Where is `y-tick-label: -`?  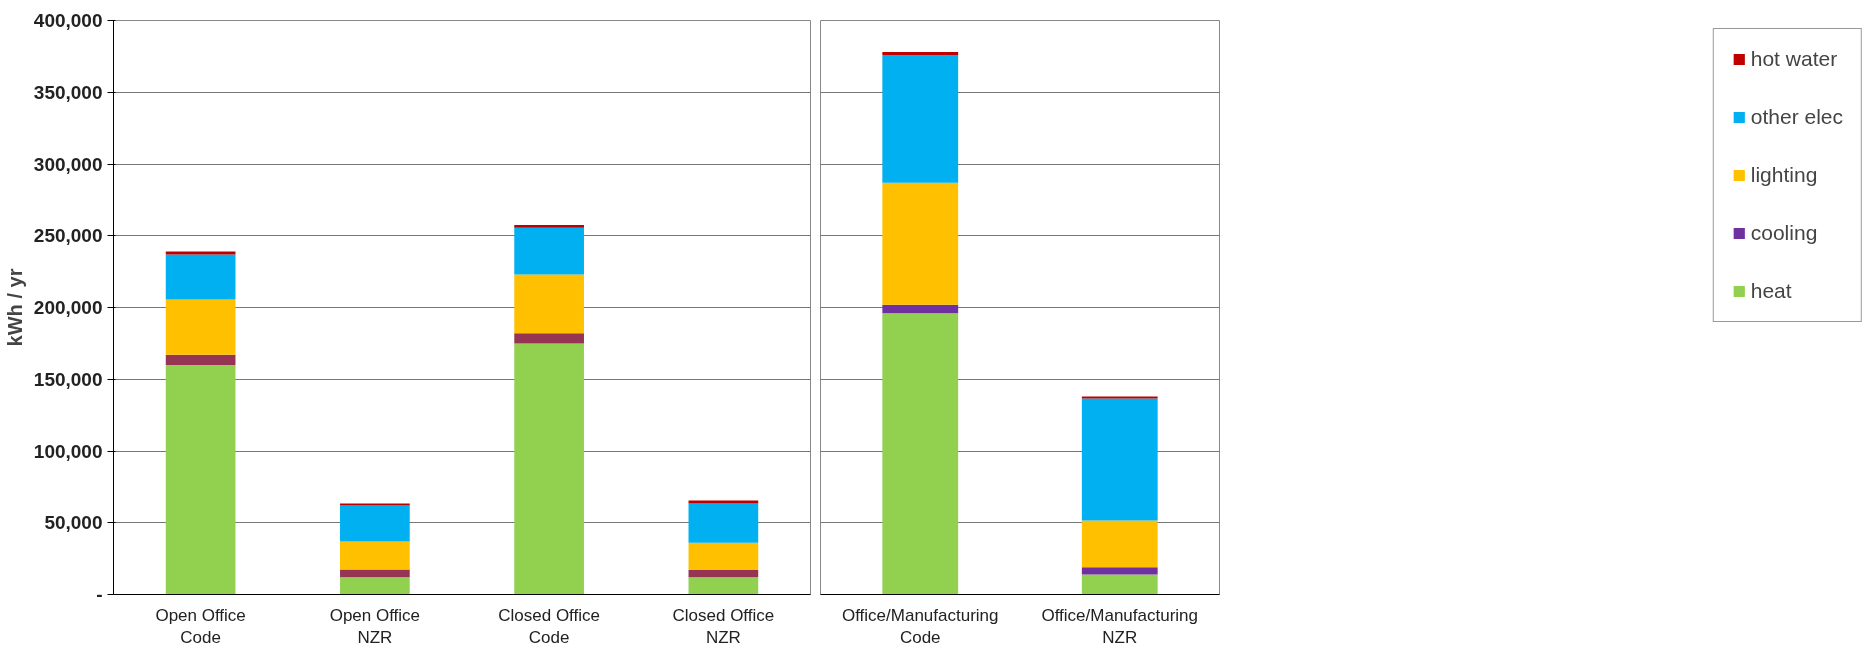
y-tick-label: - is located at coordinates (99, 594).